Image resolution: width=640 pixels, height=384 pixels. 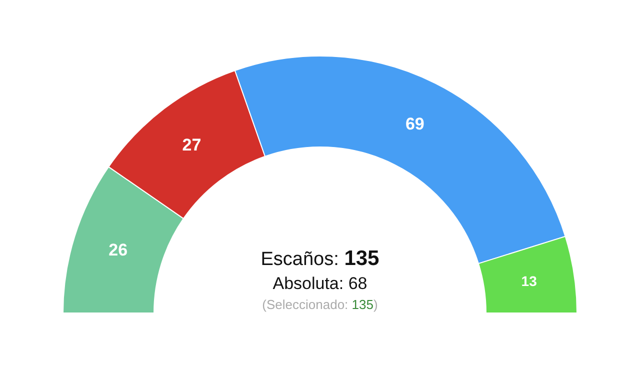 I want to click on data-label: 27, so click(x=192, y=144).